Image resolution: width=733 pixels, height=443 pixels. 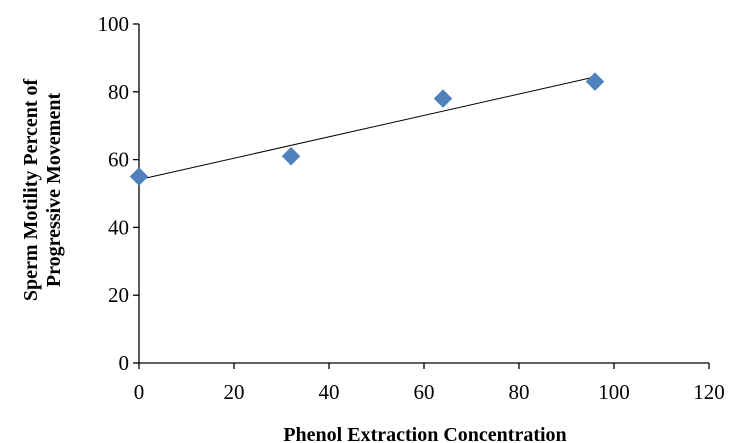 I want to click on x-axis-title: Phenol Extraction Concentration, so click(x=424, y=433).